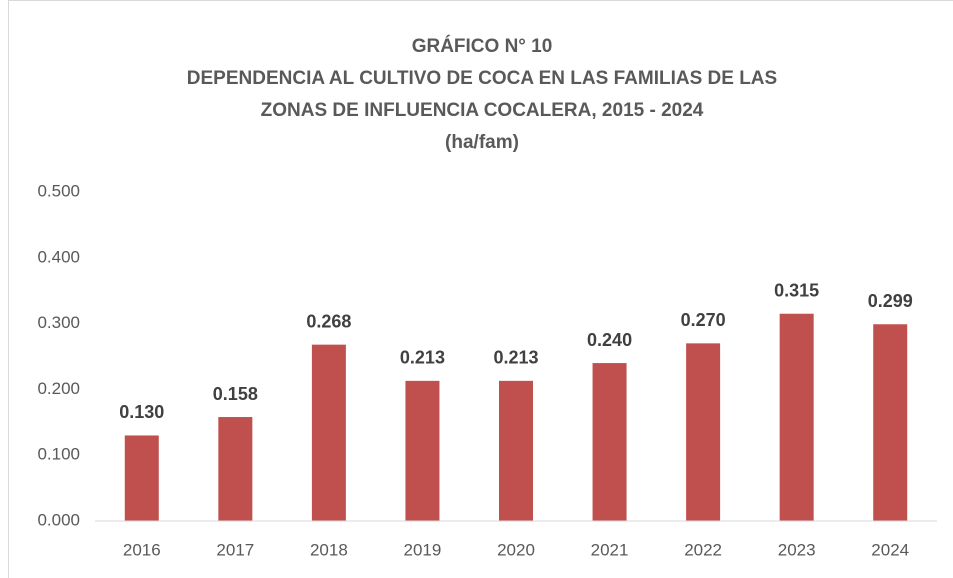 This screenshot has height=578, width=953. What do you see at coordinates (703, 549) in the screenshot?
I see `x-tick-label: 2022` at bounding box center [703, 549].